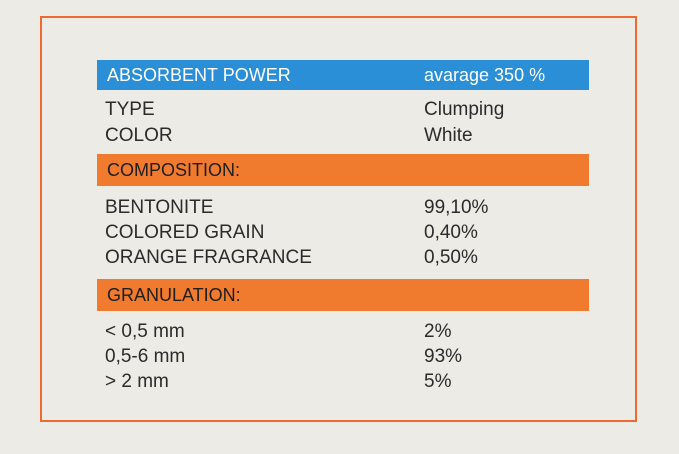 The height and width of the screenshot is (454, 679). Describe the element at coordinates (343, 170) in the screenshot. I see `composition-header-band: COMPOSITION:` at that location.